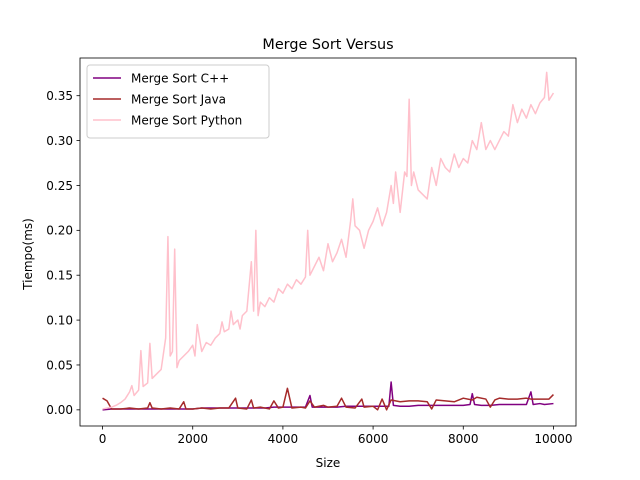  Describe the element at coordinates (59, 276) in the screenshot. I see `y-tick-label: 0.15` at that location.